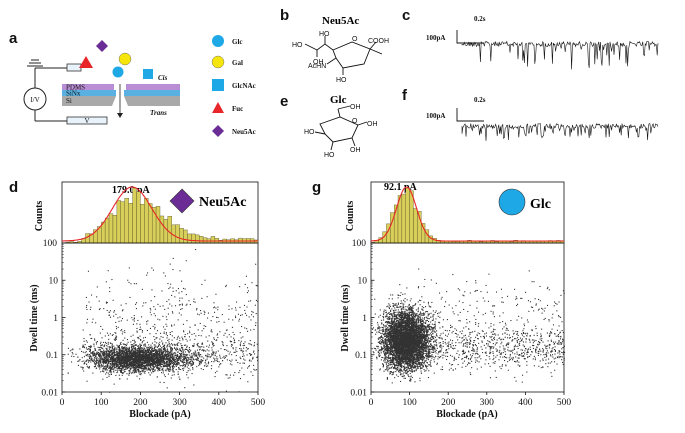 The image size is (685, 433). Describe the element at coordinates (355, 107) in the screenshot. I see `glc-oh-1: OH` at that location.